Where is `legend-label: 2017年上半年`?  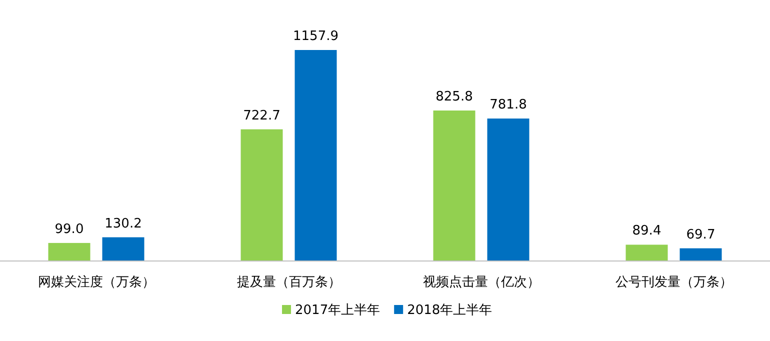 legend-label: 2017年上半年 is located at coordinates (337, 310).